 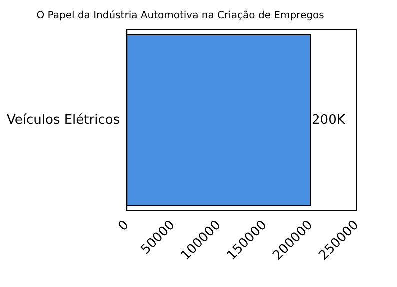 What do you see at coordinates (124, 226) in the screenshot?
I see `x-tick-label: 0` at bounding box center [124, 226].